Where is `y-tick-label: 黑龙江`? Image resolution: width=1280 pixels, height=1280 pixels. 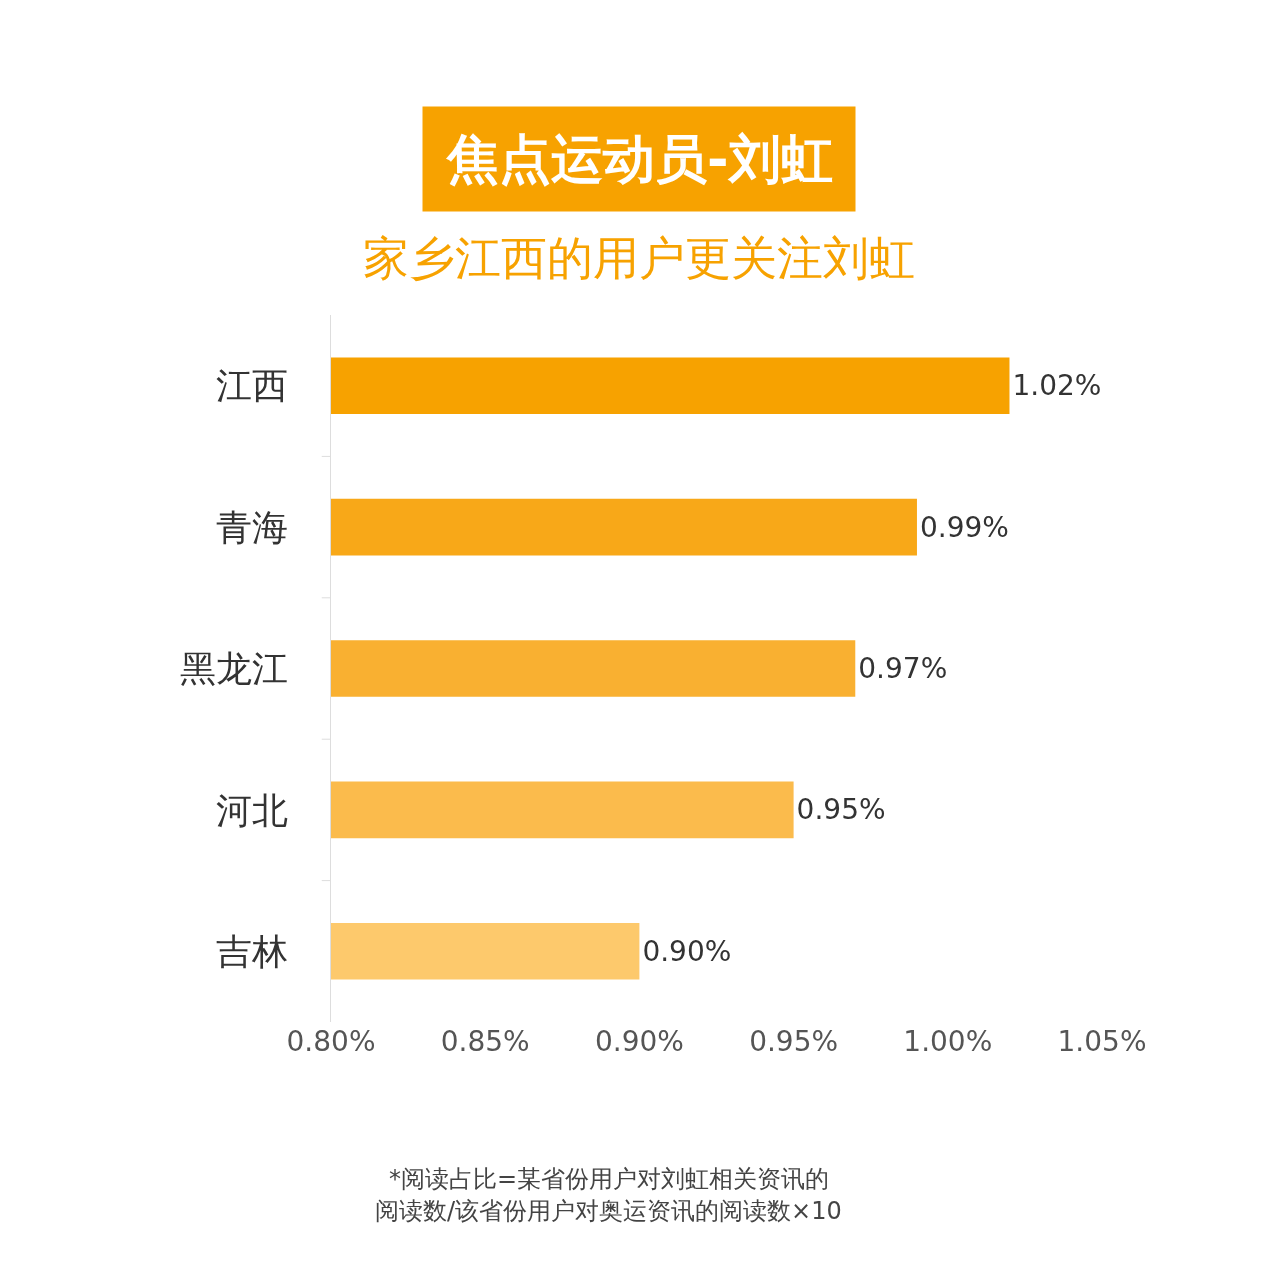
y-tick-label: 黑龙江 is located at coordinates (233, 669).